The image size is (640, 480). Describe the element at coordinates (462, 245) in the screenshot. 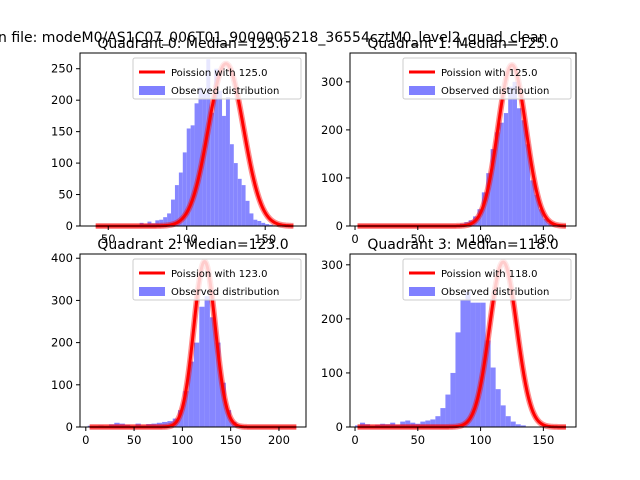

I see `axes-title: Quadrant 3: Median=118.0` at that location.